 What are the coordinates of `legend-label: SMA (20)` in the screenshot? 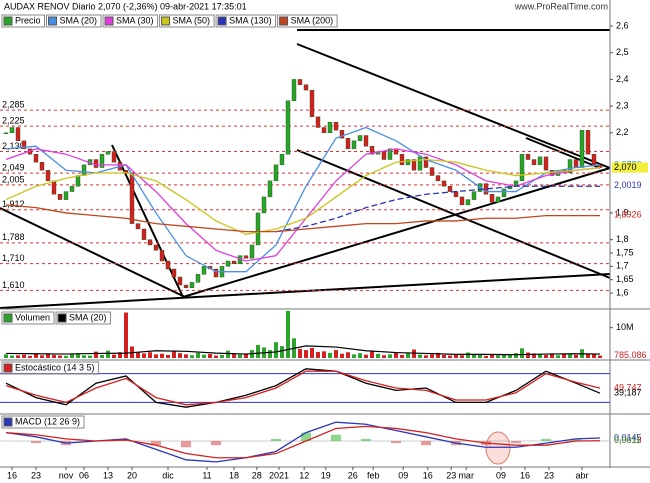 It's located at (88, 317).